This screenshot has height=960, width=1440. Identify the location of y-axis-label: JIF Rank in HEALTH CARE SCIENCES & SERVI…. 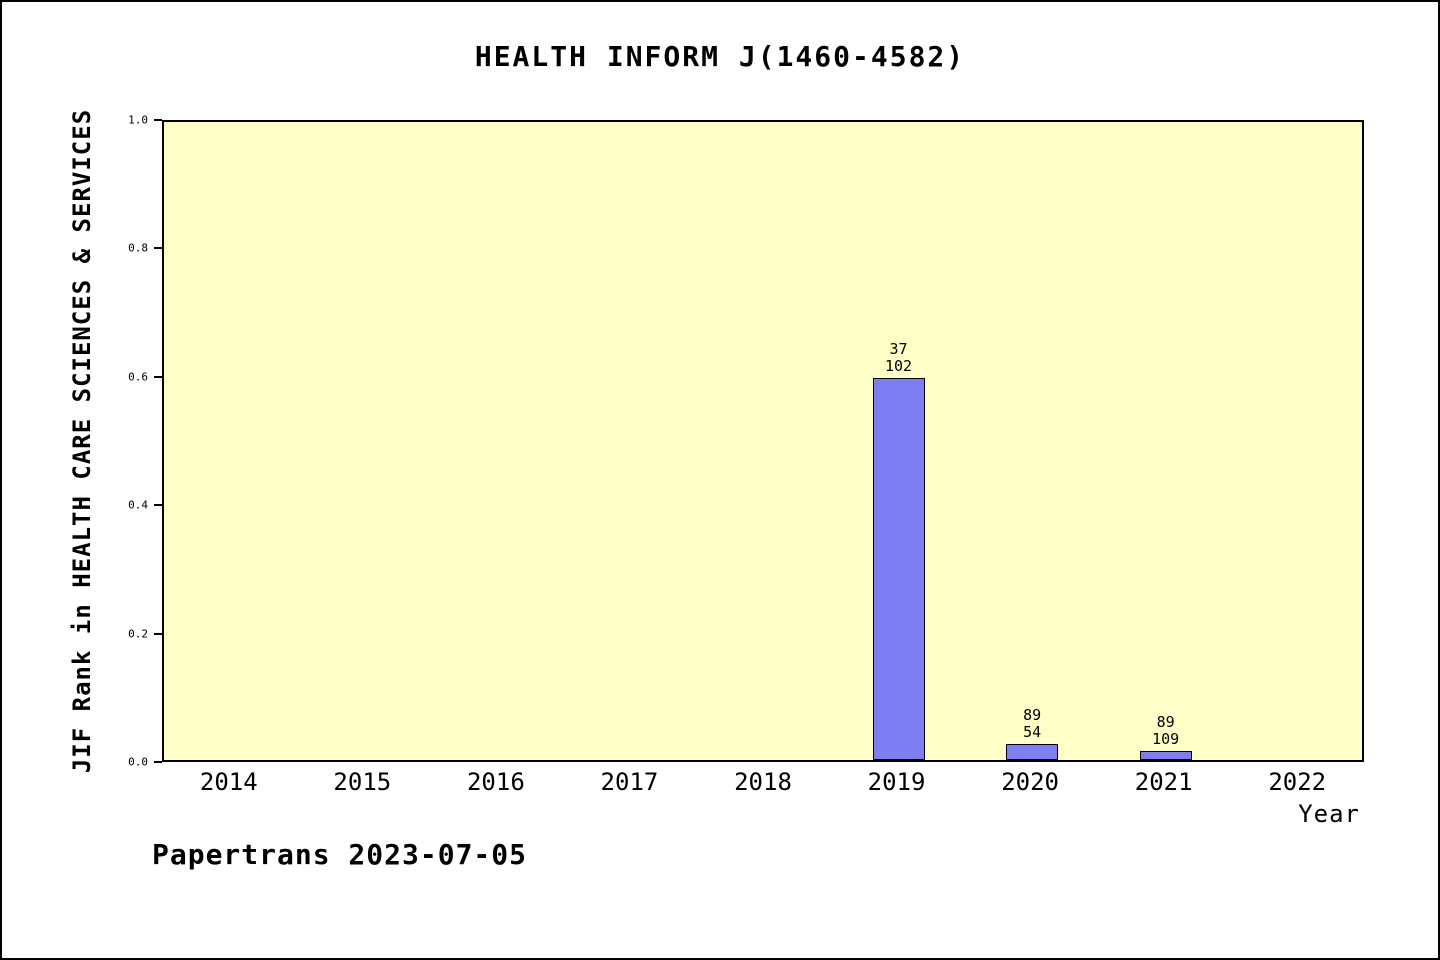
(82, 441).